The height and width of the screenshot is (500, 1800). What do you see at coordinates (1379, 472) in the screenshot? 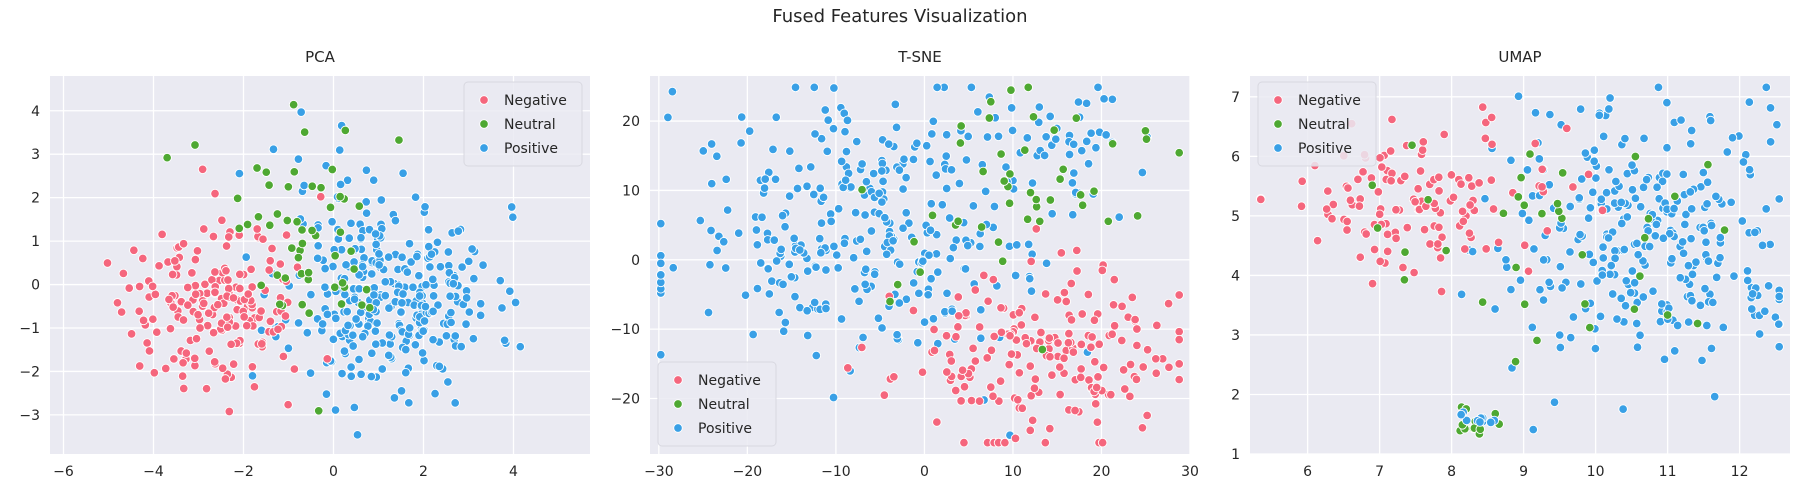
I see `x-tick-label: 7` at bounding box center [1379, 472].